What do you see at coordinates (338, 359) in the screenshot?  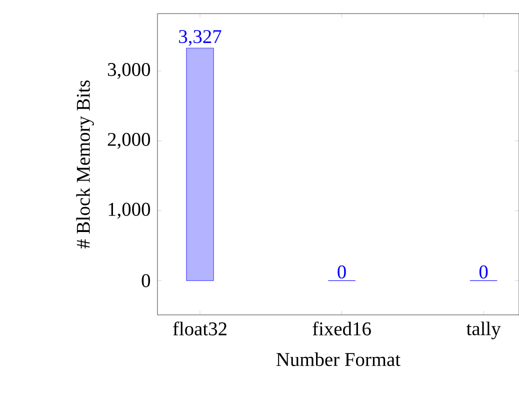 I see `x-axis-title: Number Format` at bounding box center [338, 359].